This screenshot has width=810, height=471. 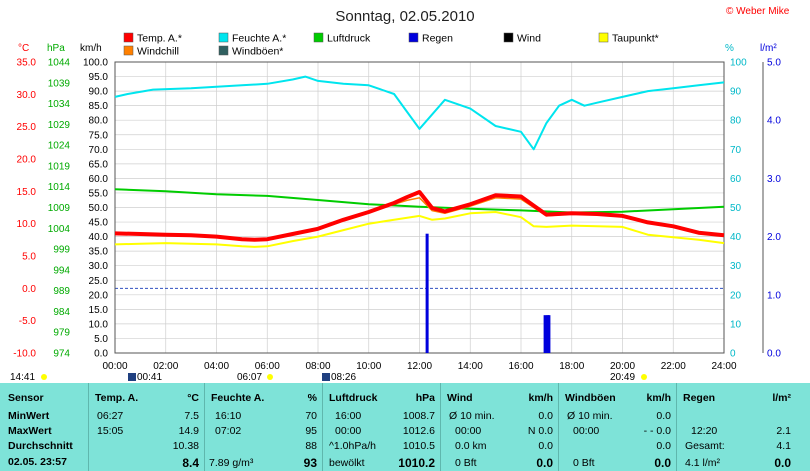 What do you see at coordinates (663, 416) in the screenshot?
I see `gust-avg: 0.0` at bounding box center [663, 416].